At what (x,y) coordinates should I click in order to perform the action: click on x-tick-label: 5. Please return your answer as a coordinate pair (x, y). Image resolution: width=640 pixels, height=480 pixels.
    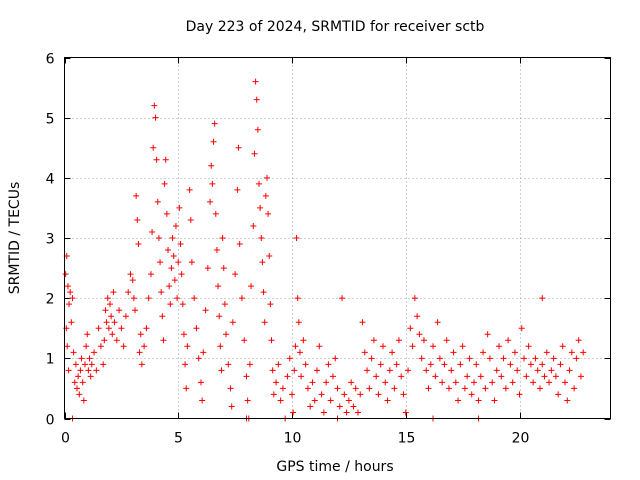
    Looking at the image, I should click on (178, 439).